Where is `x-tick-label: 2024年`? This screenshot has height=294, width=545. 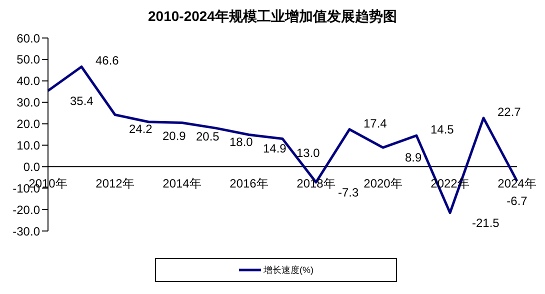
x-tick-label: 2024年 is located at coordinates (517, 183).